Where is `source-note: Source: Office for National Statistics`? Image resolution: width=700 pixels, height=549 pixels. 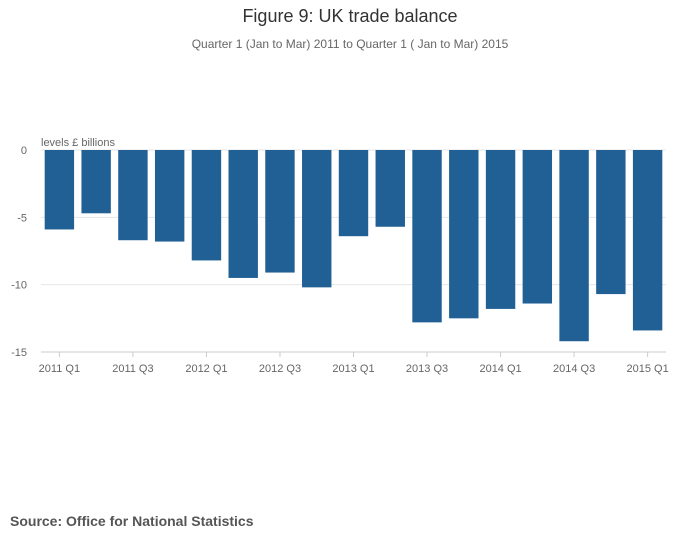 source-note: Source: Office for National Statistics is located at coordinates (132, 521).